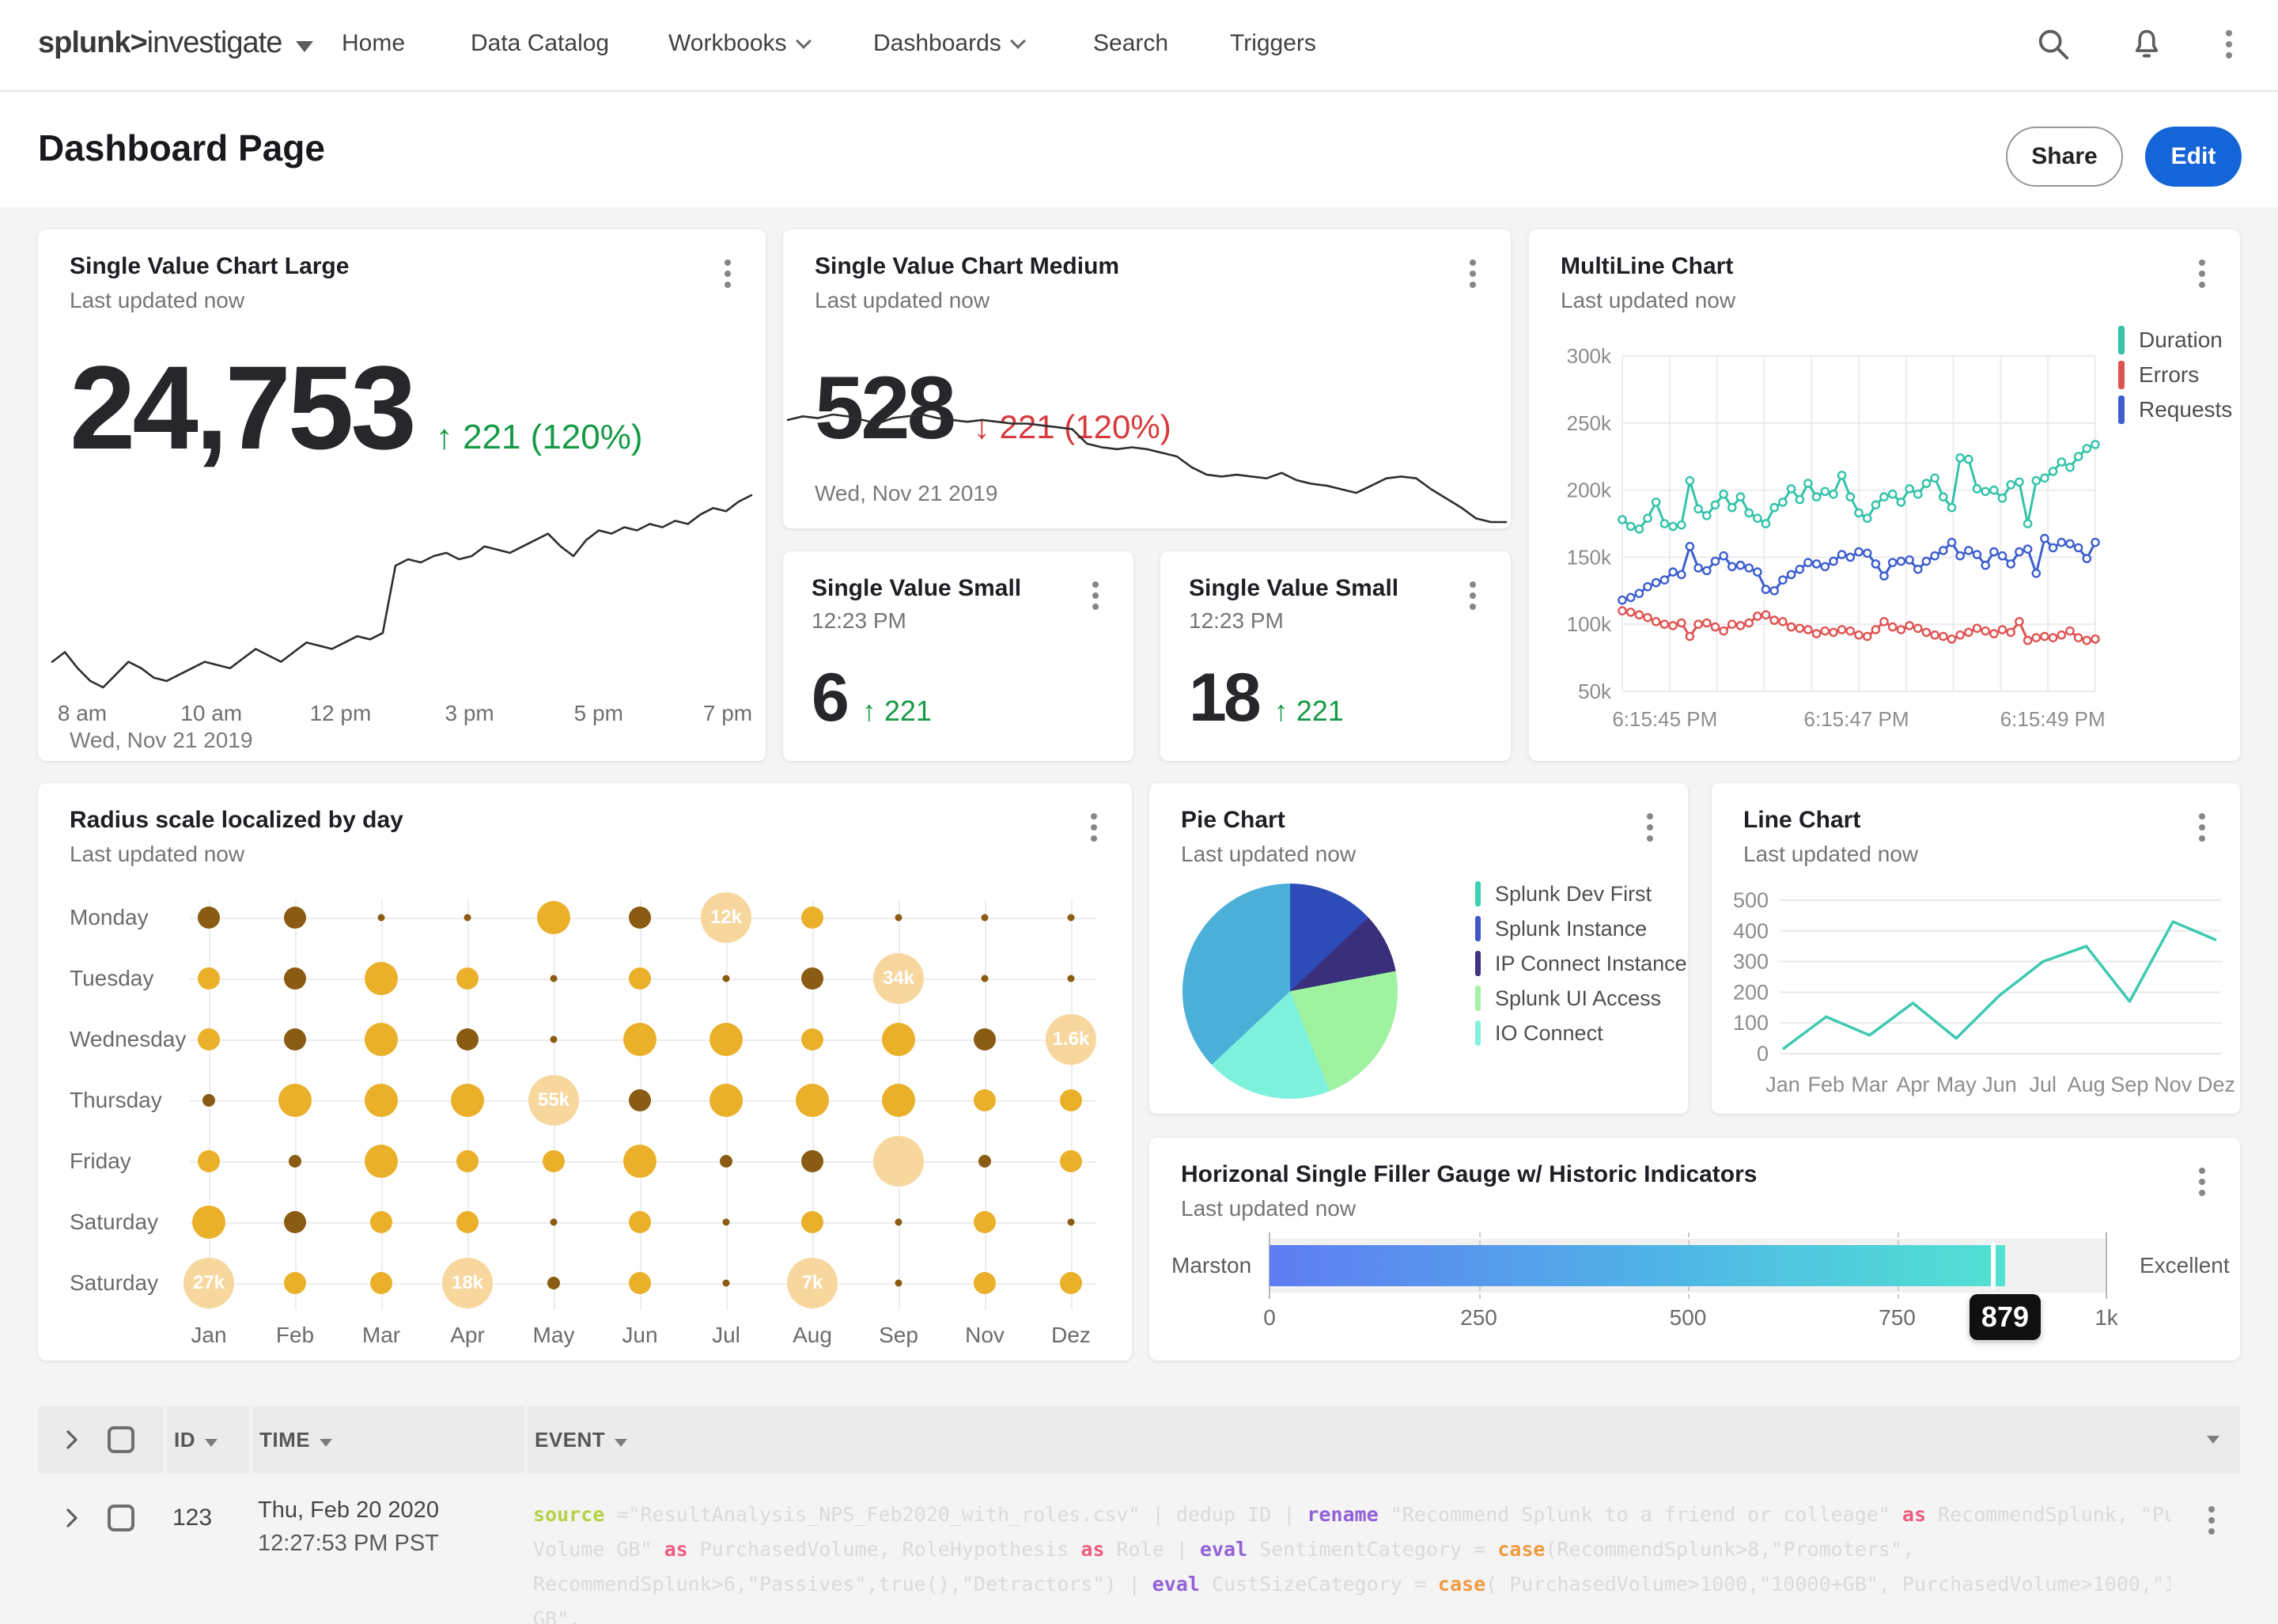 Image resolution: width=2278 pixels, height=1624 pixels. I want to click on delta-badge: ↓ 221 (120%), so click(1072, 427).